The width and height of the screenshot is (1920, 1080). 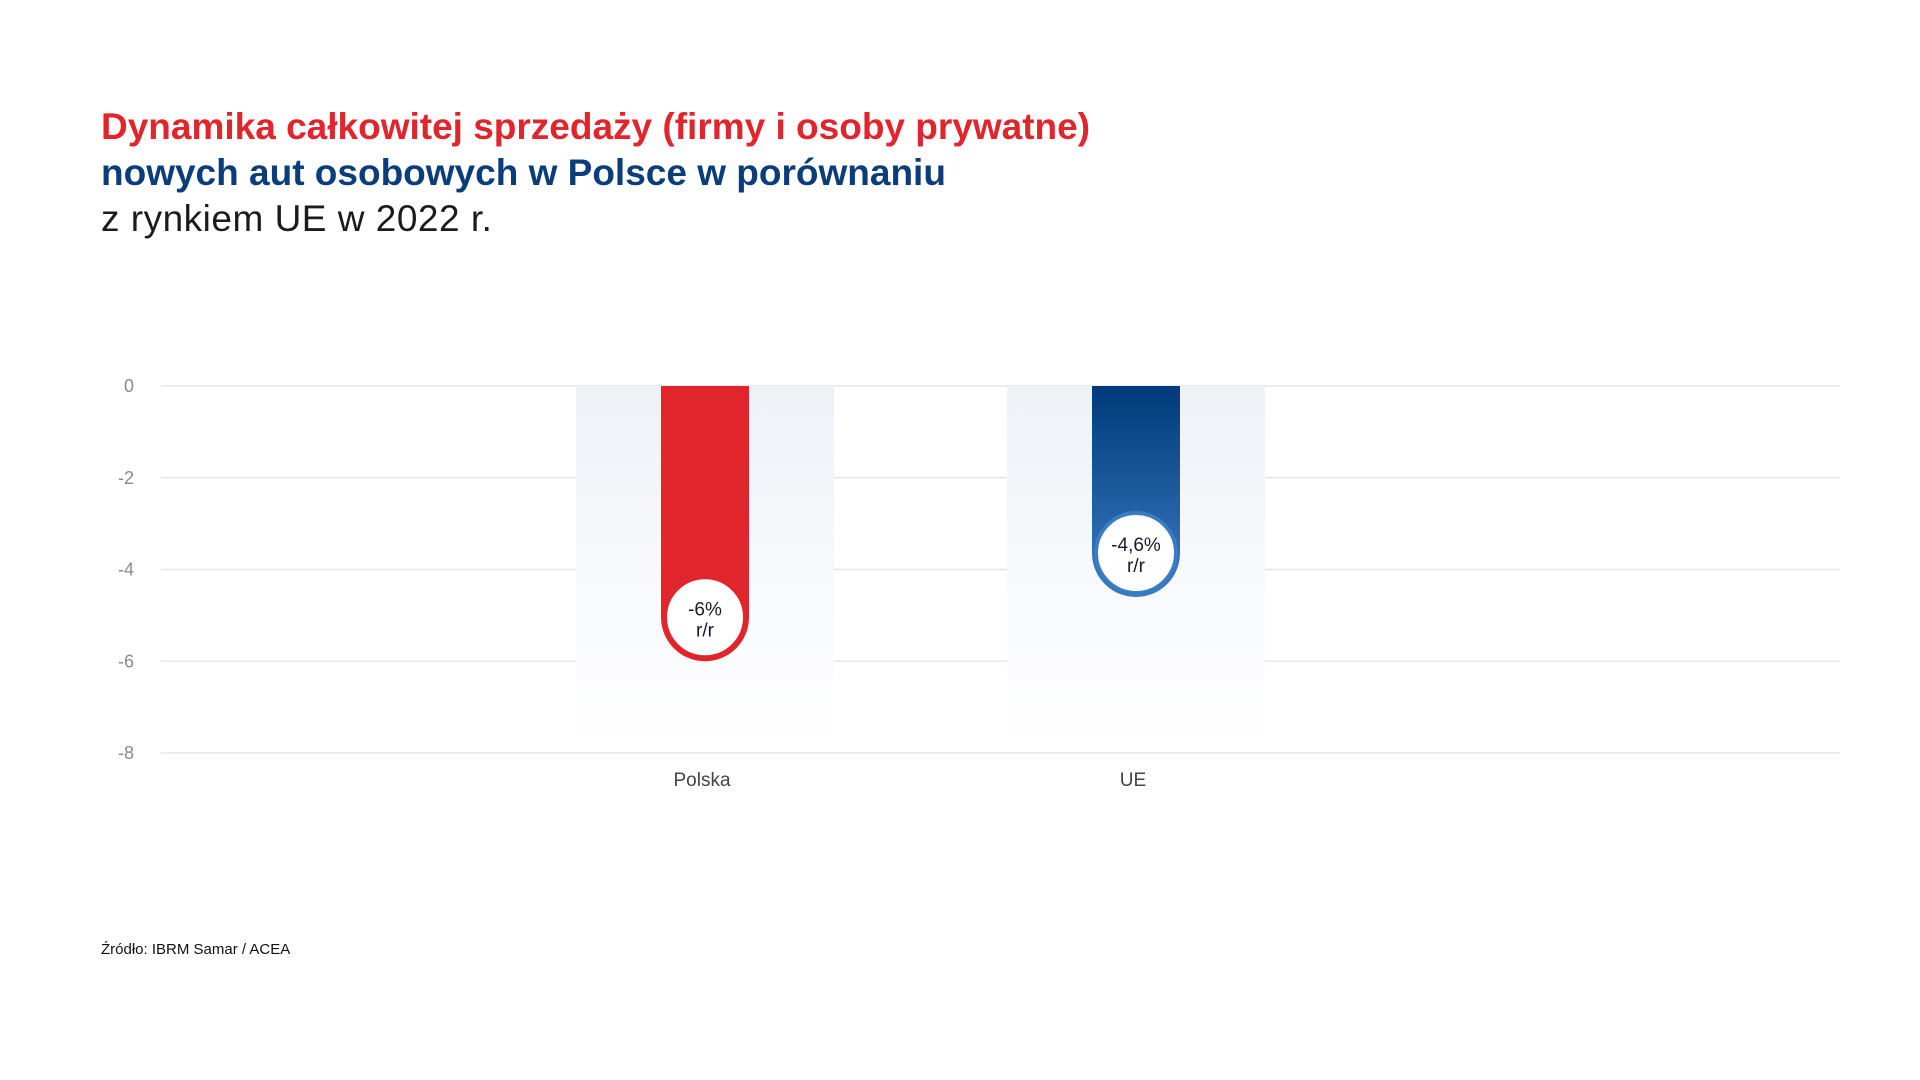 What do you see at coordinates (297, 218) in the screenshot?
I see `title-line-3: z rynkiem UE w 2022 r.` at bounding box center [297, 218].